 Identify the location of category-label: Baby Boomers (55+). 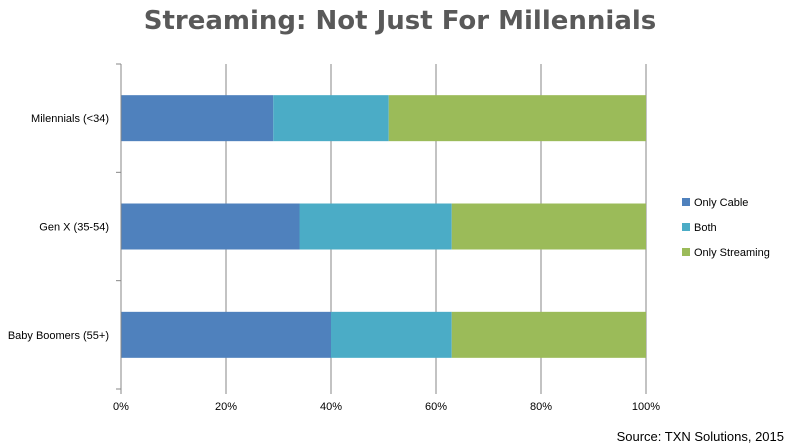
(58, 336).